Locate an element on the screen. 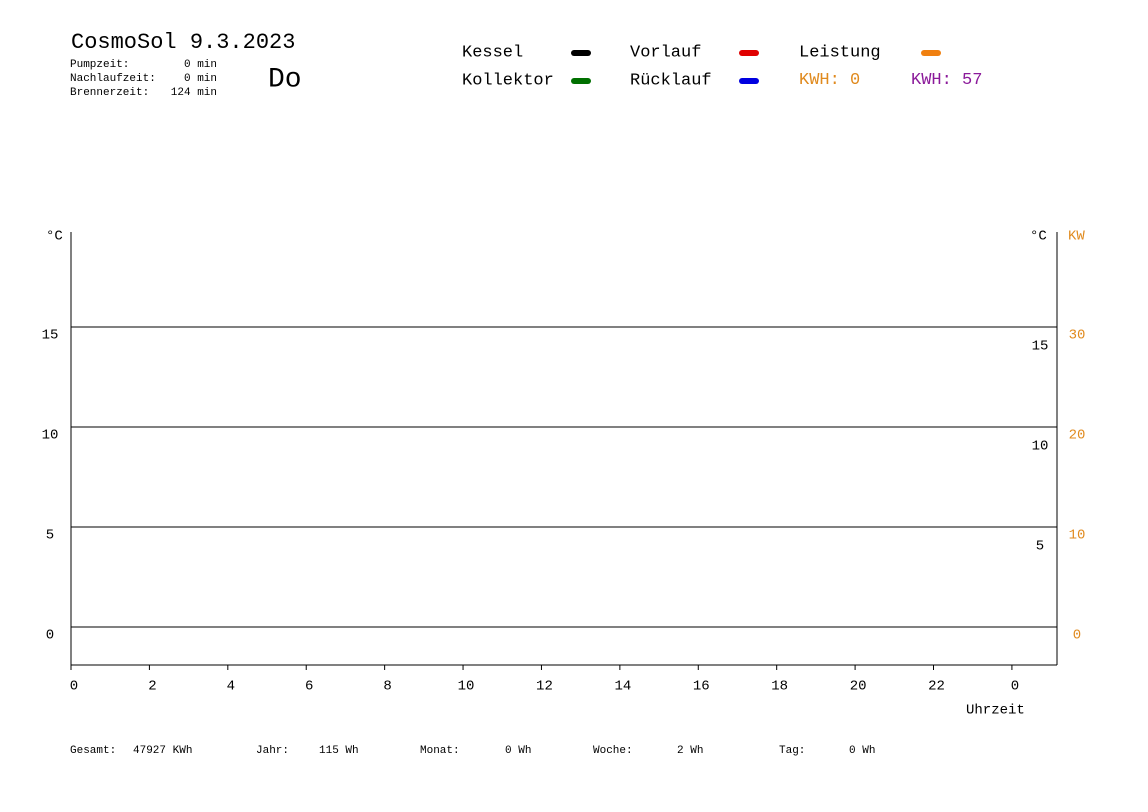  x-tick-label: 6 is located at coordinates (309, 687).